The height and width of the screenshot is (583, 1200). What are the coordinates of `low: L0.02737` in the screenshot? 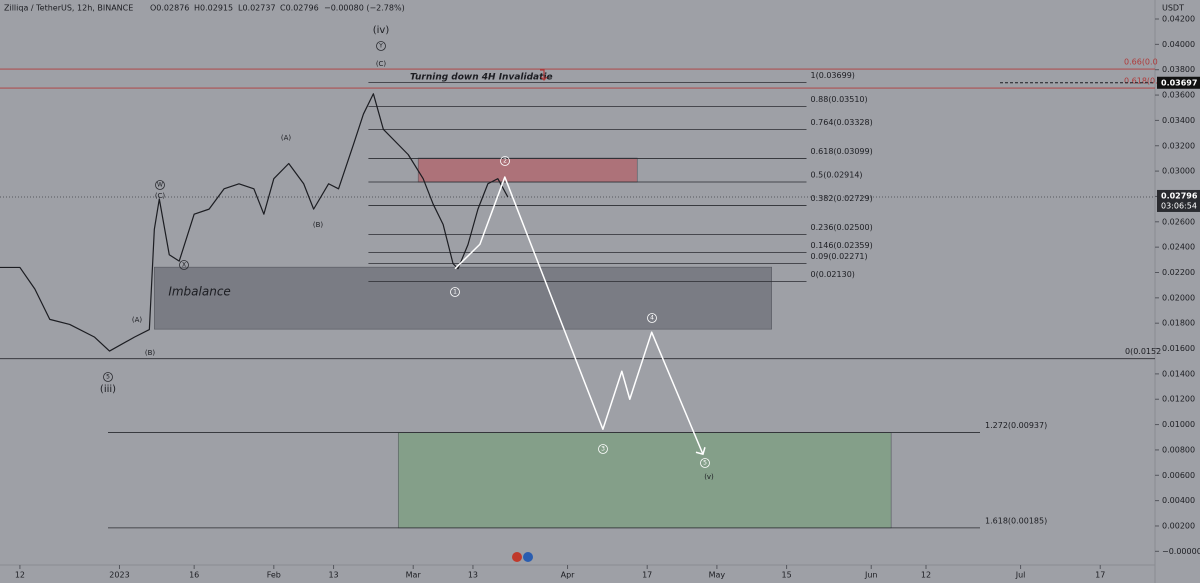 It's located at (257, 8).